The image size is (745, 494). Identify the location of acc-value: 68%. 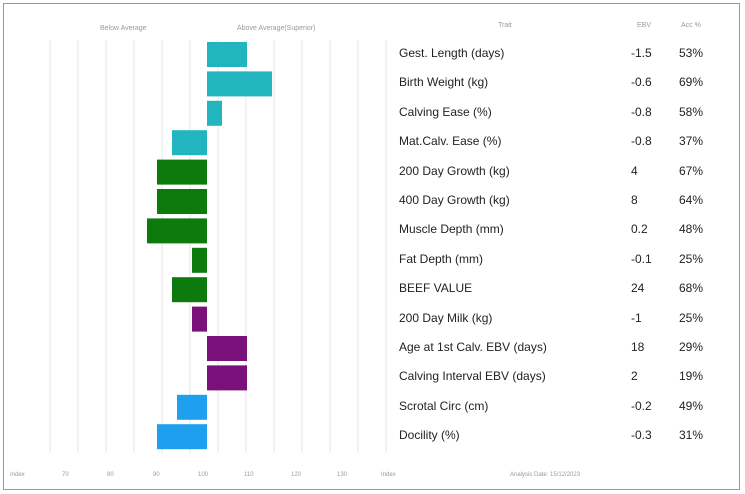
(691, 288).